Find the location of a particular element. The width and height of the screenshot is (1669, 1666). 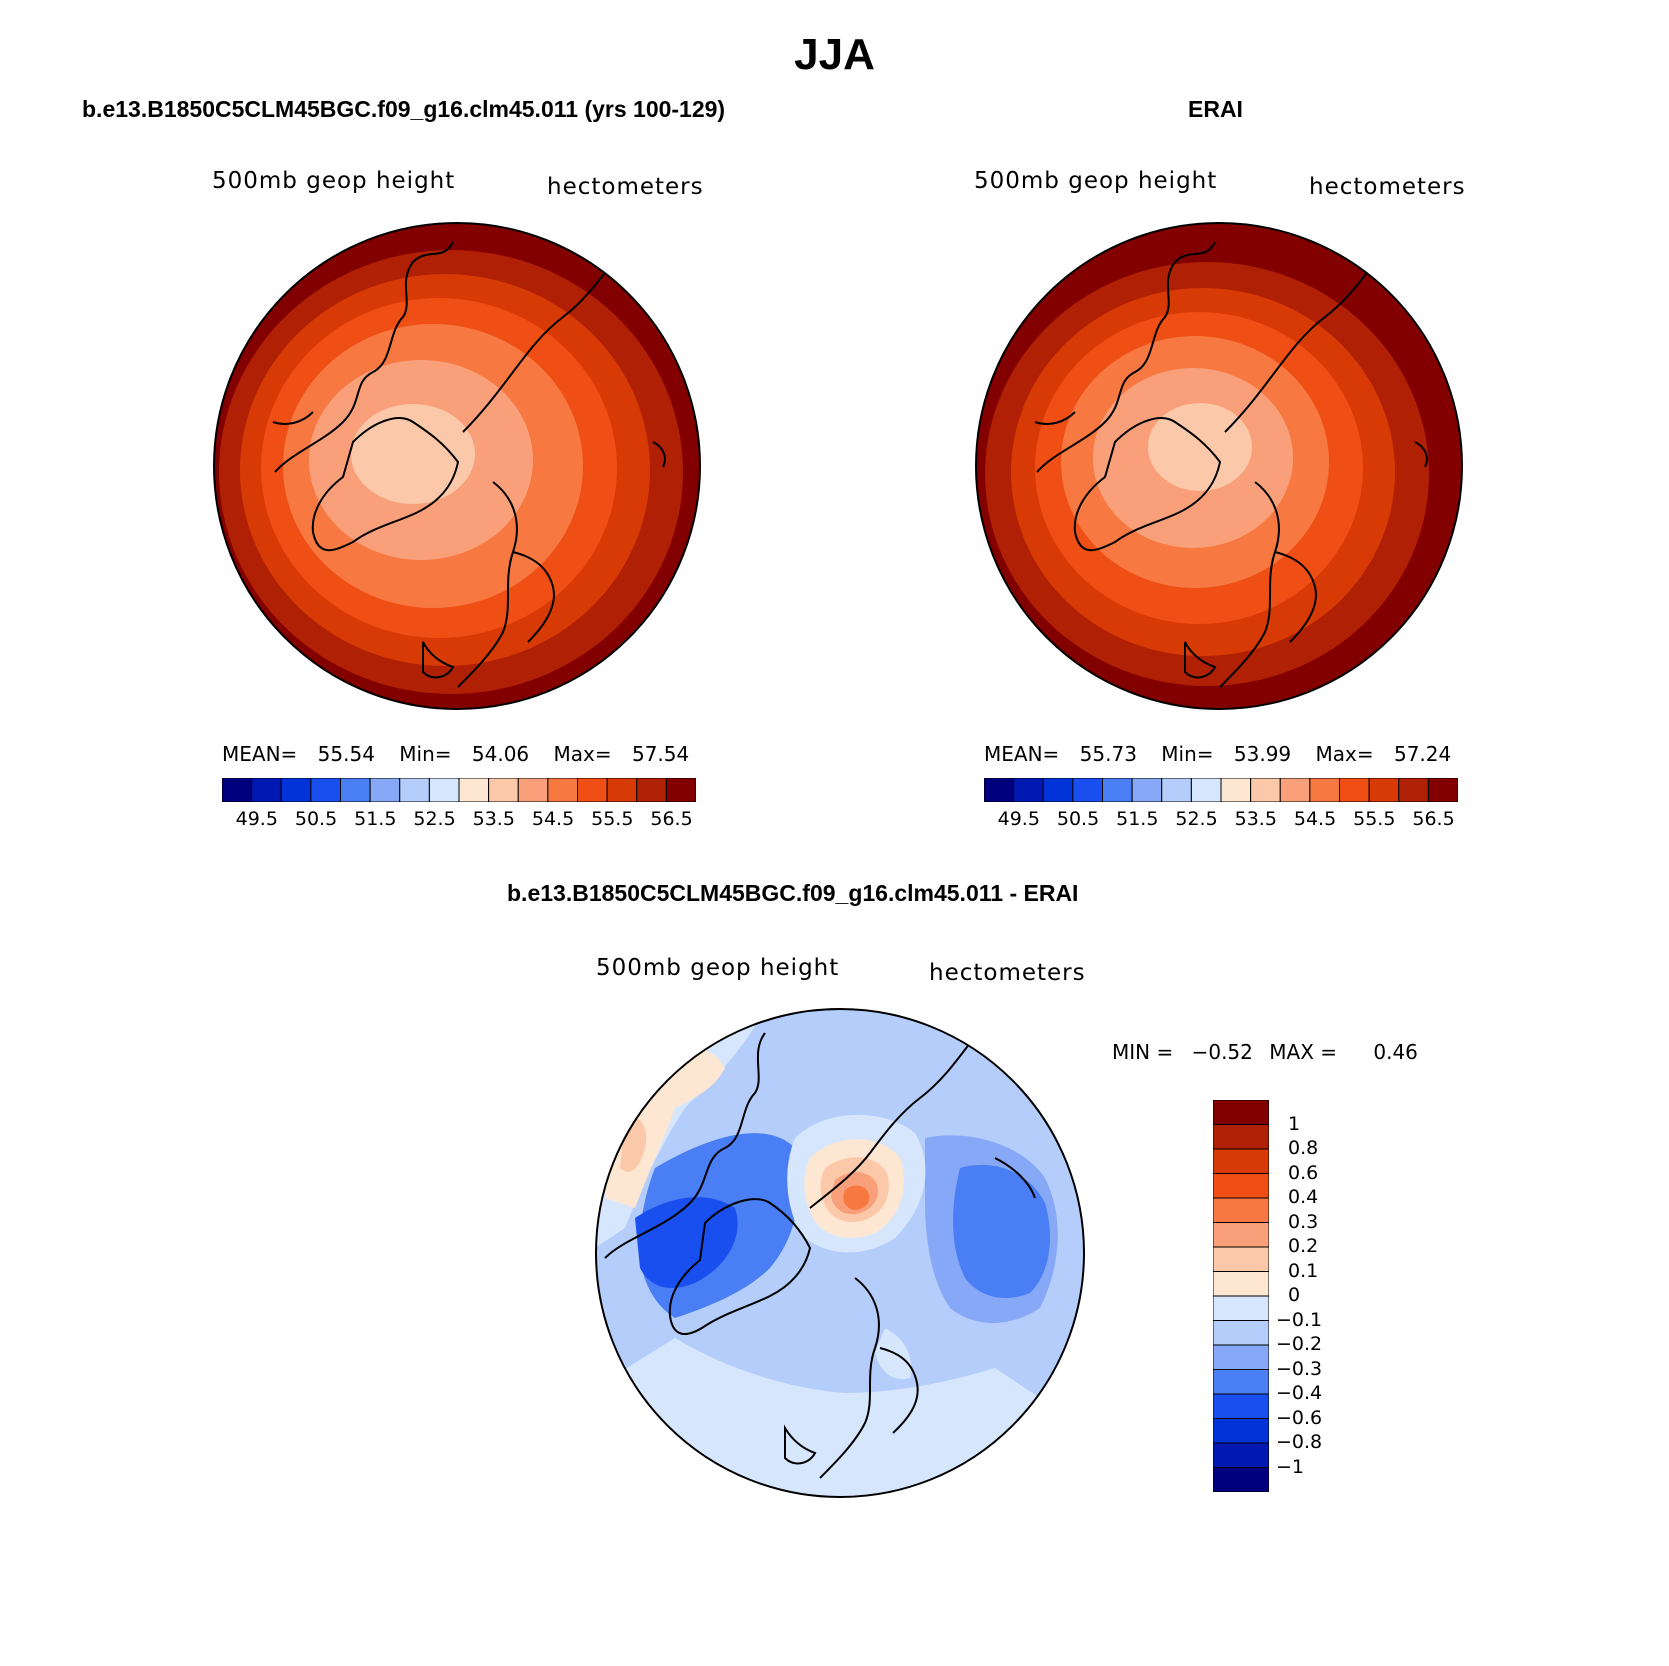

panel2-map-border is located at coordinates (1219, 466).